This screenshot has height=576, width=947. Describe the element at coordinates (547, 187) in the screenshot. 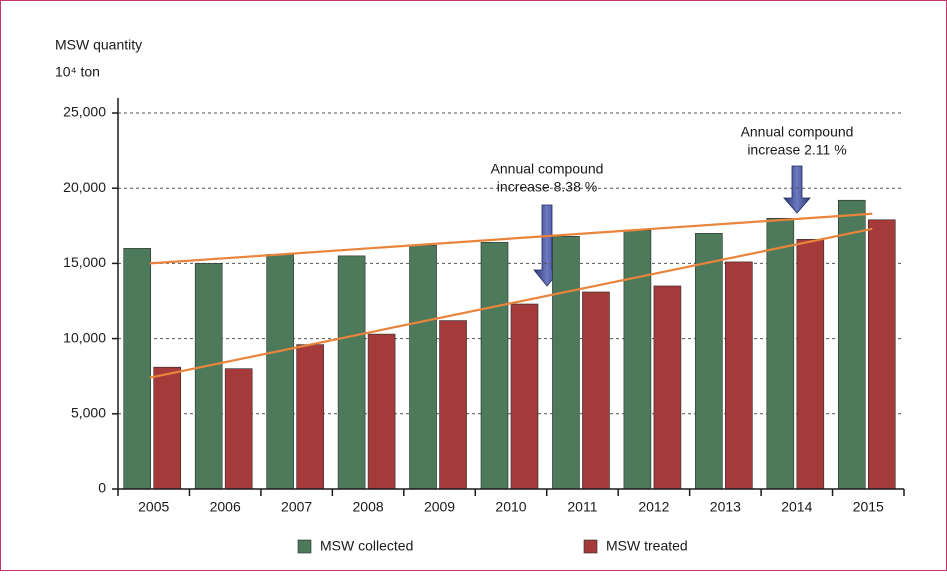

I see `annotation-text: increase 8.38 %` at that location.